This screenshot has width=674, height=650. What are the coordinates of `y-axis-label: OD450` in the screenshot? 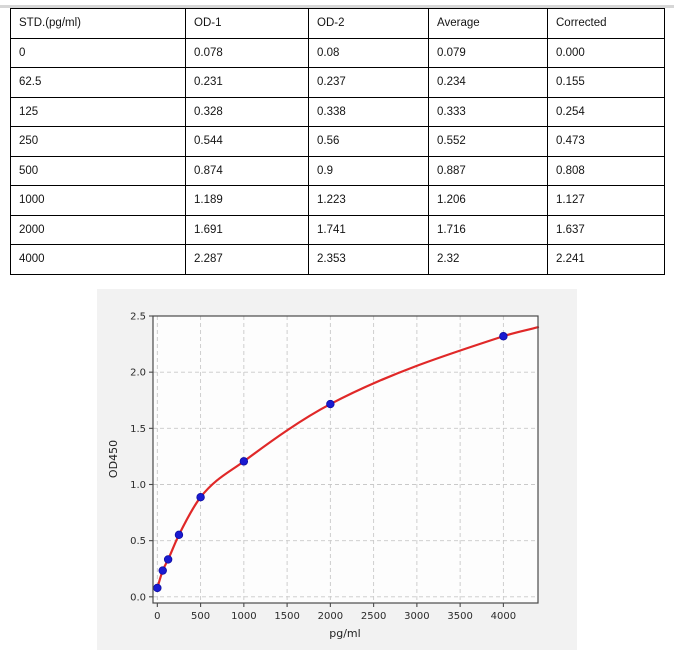 It's located at (113, 459).